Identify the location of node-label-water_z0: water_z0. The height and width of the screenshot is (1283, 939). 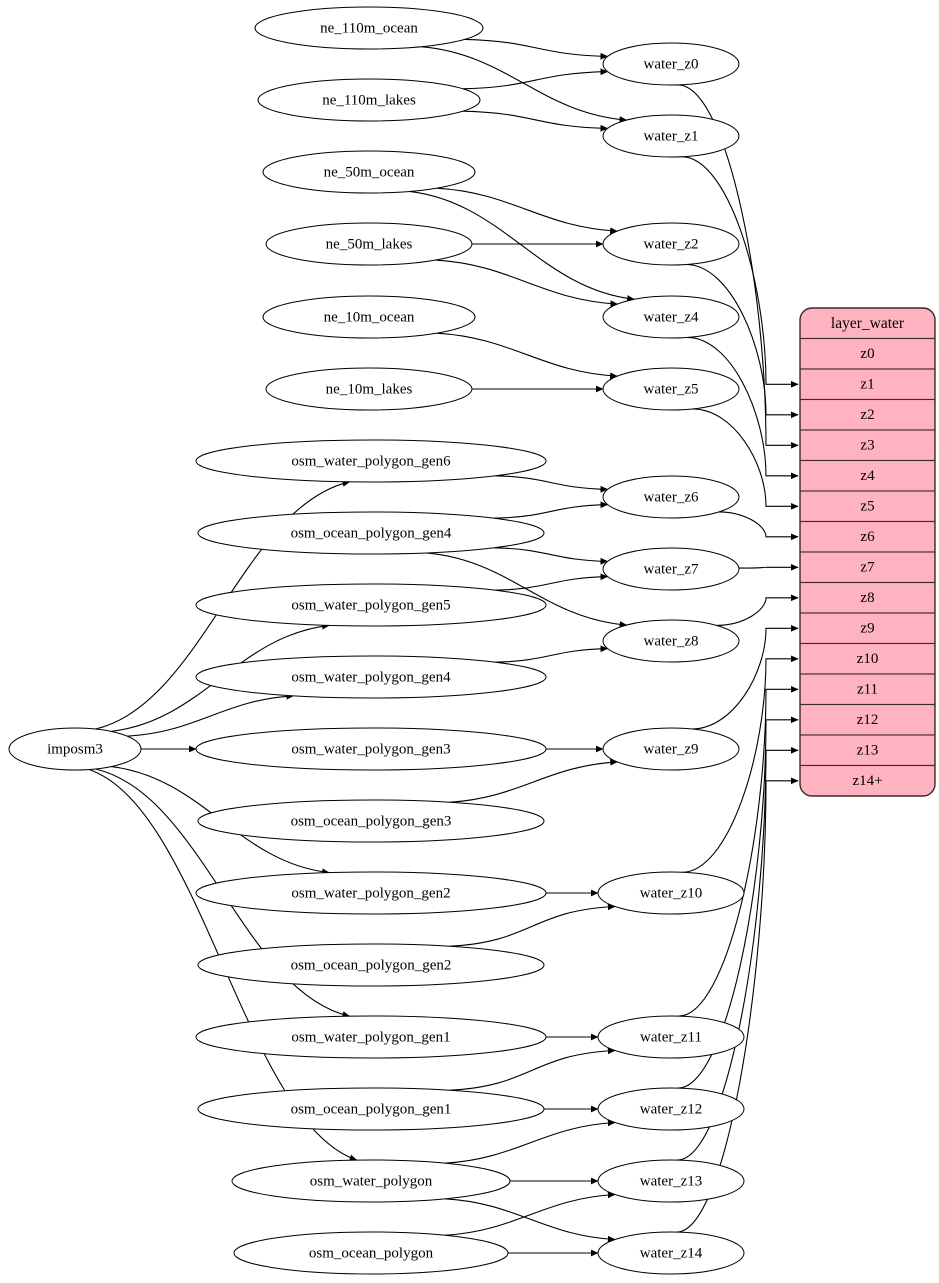
(671, 64).